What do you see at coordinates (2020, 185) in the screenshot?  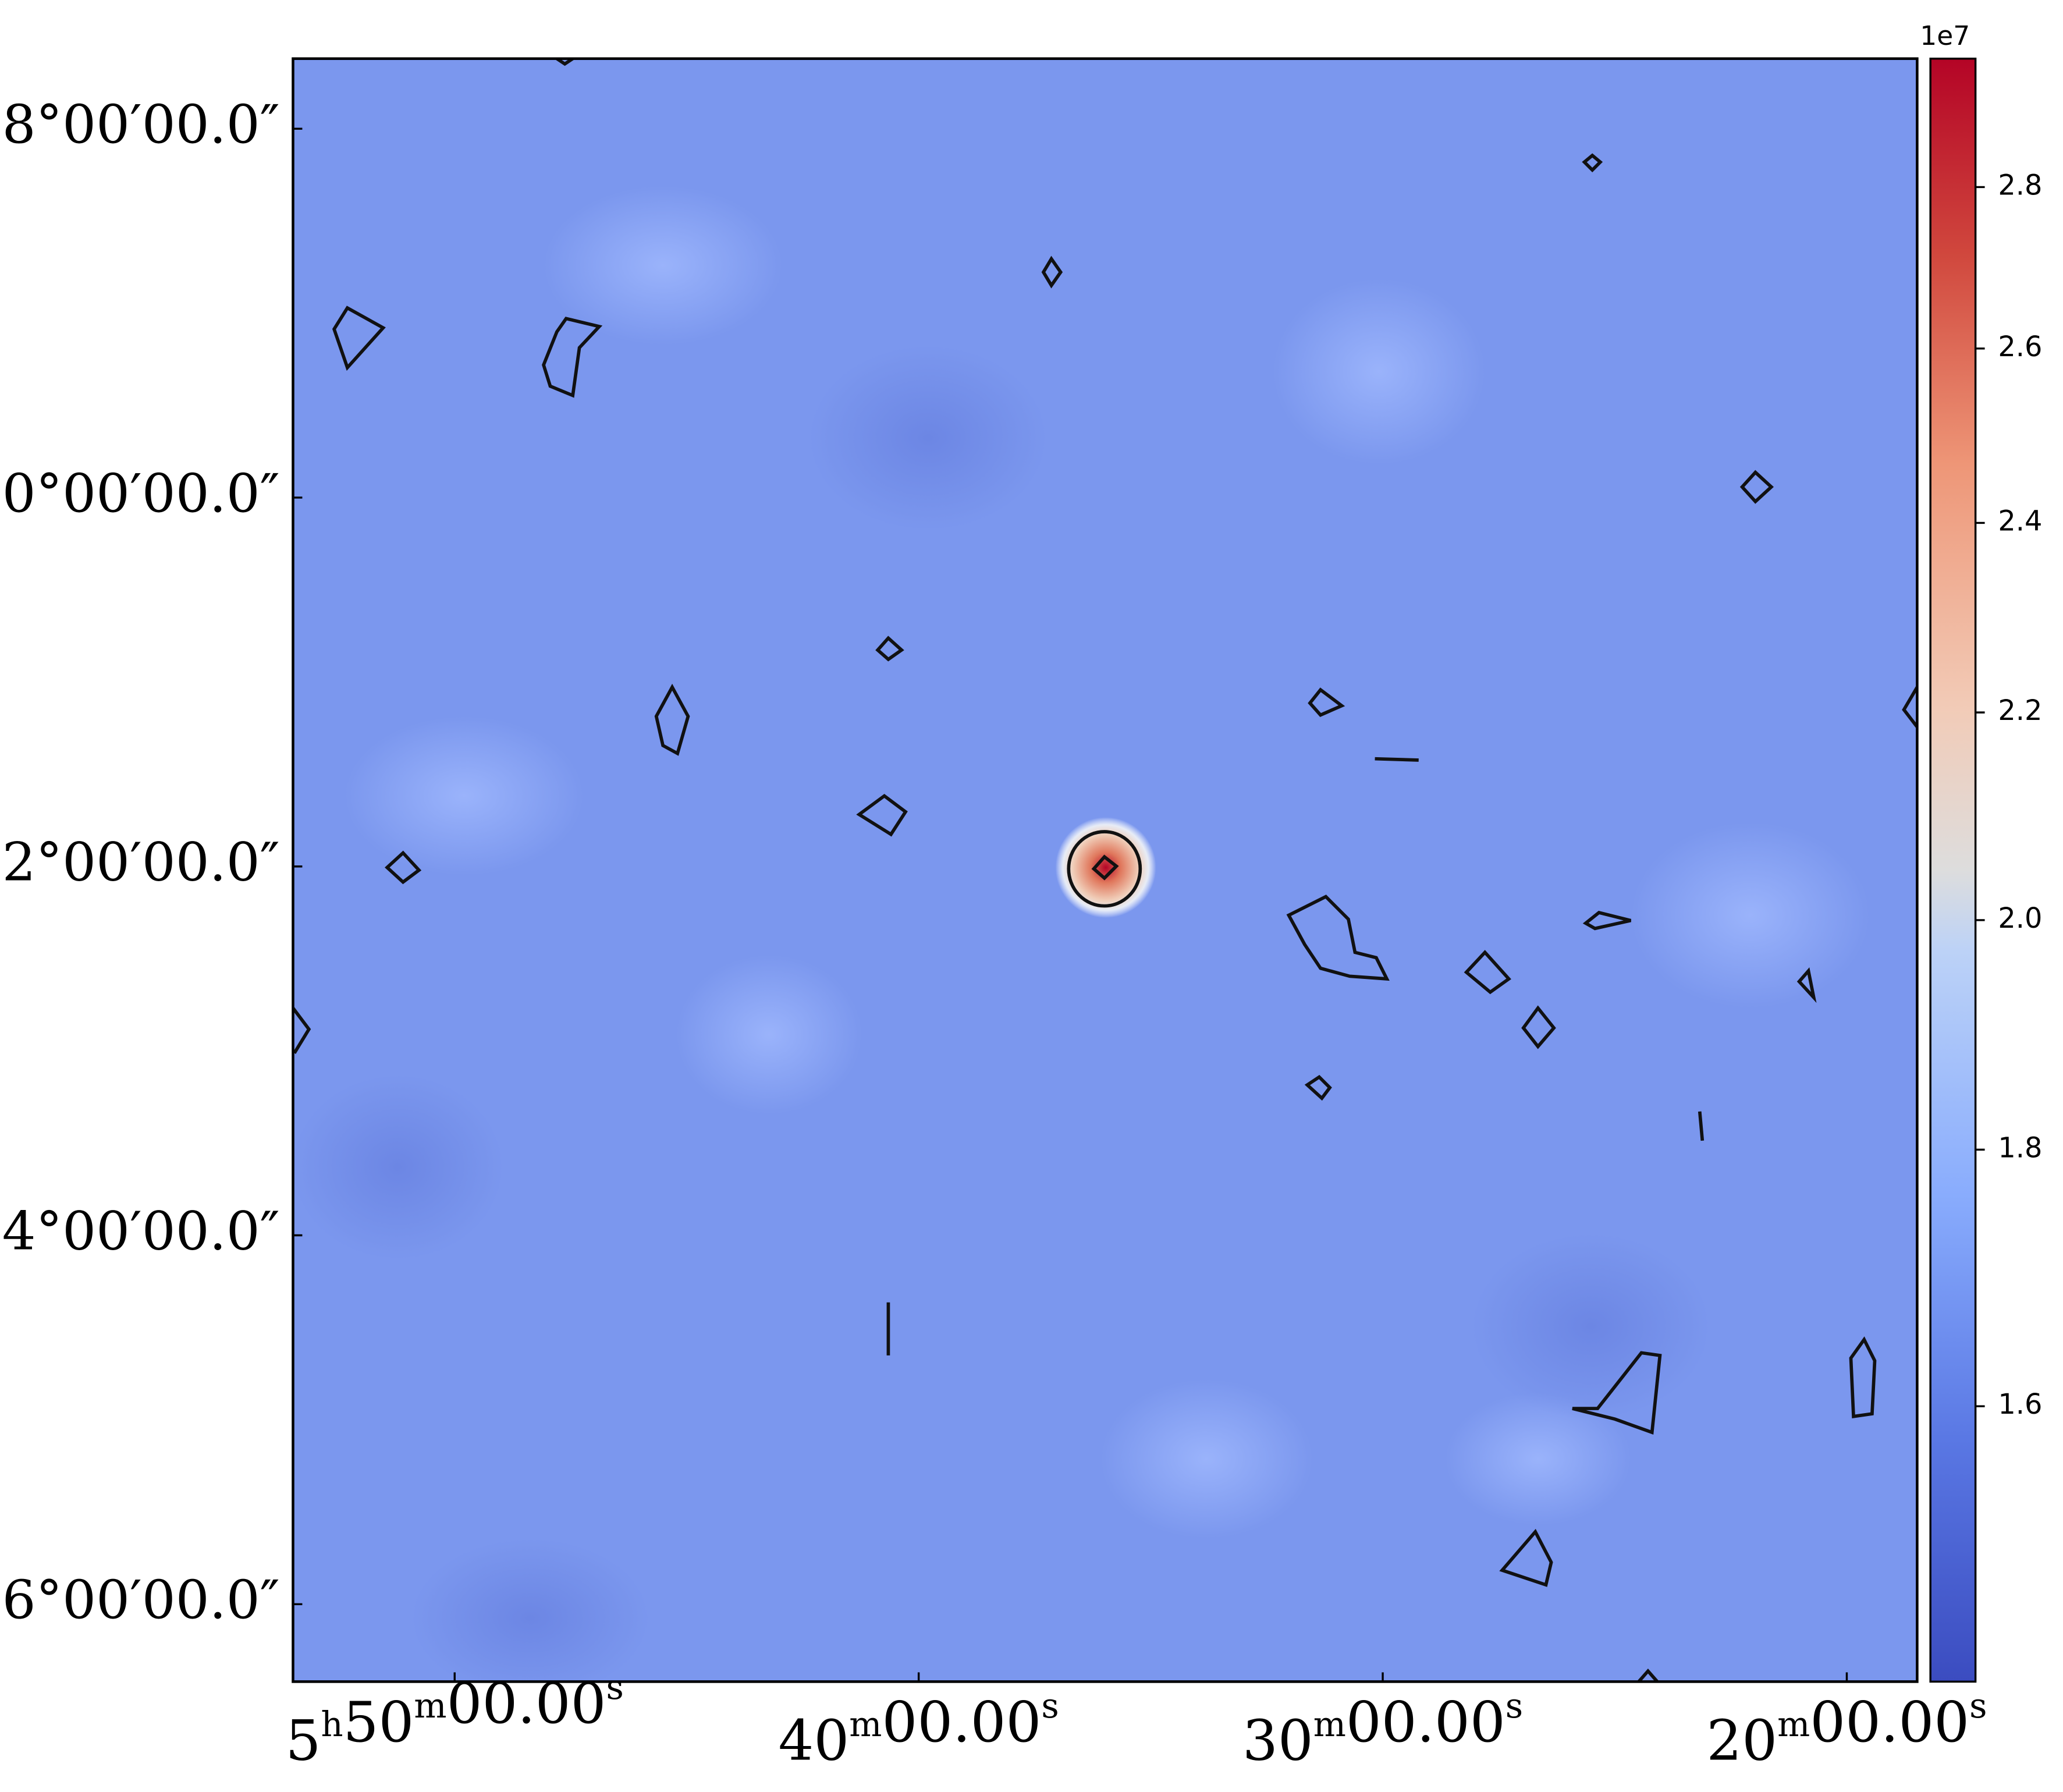 I see `colorbar-tick-label: 2.8` at bounding box center [2020, 185].